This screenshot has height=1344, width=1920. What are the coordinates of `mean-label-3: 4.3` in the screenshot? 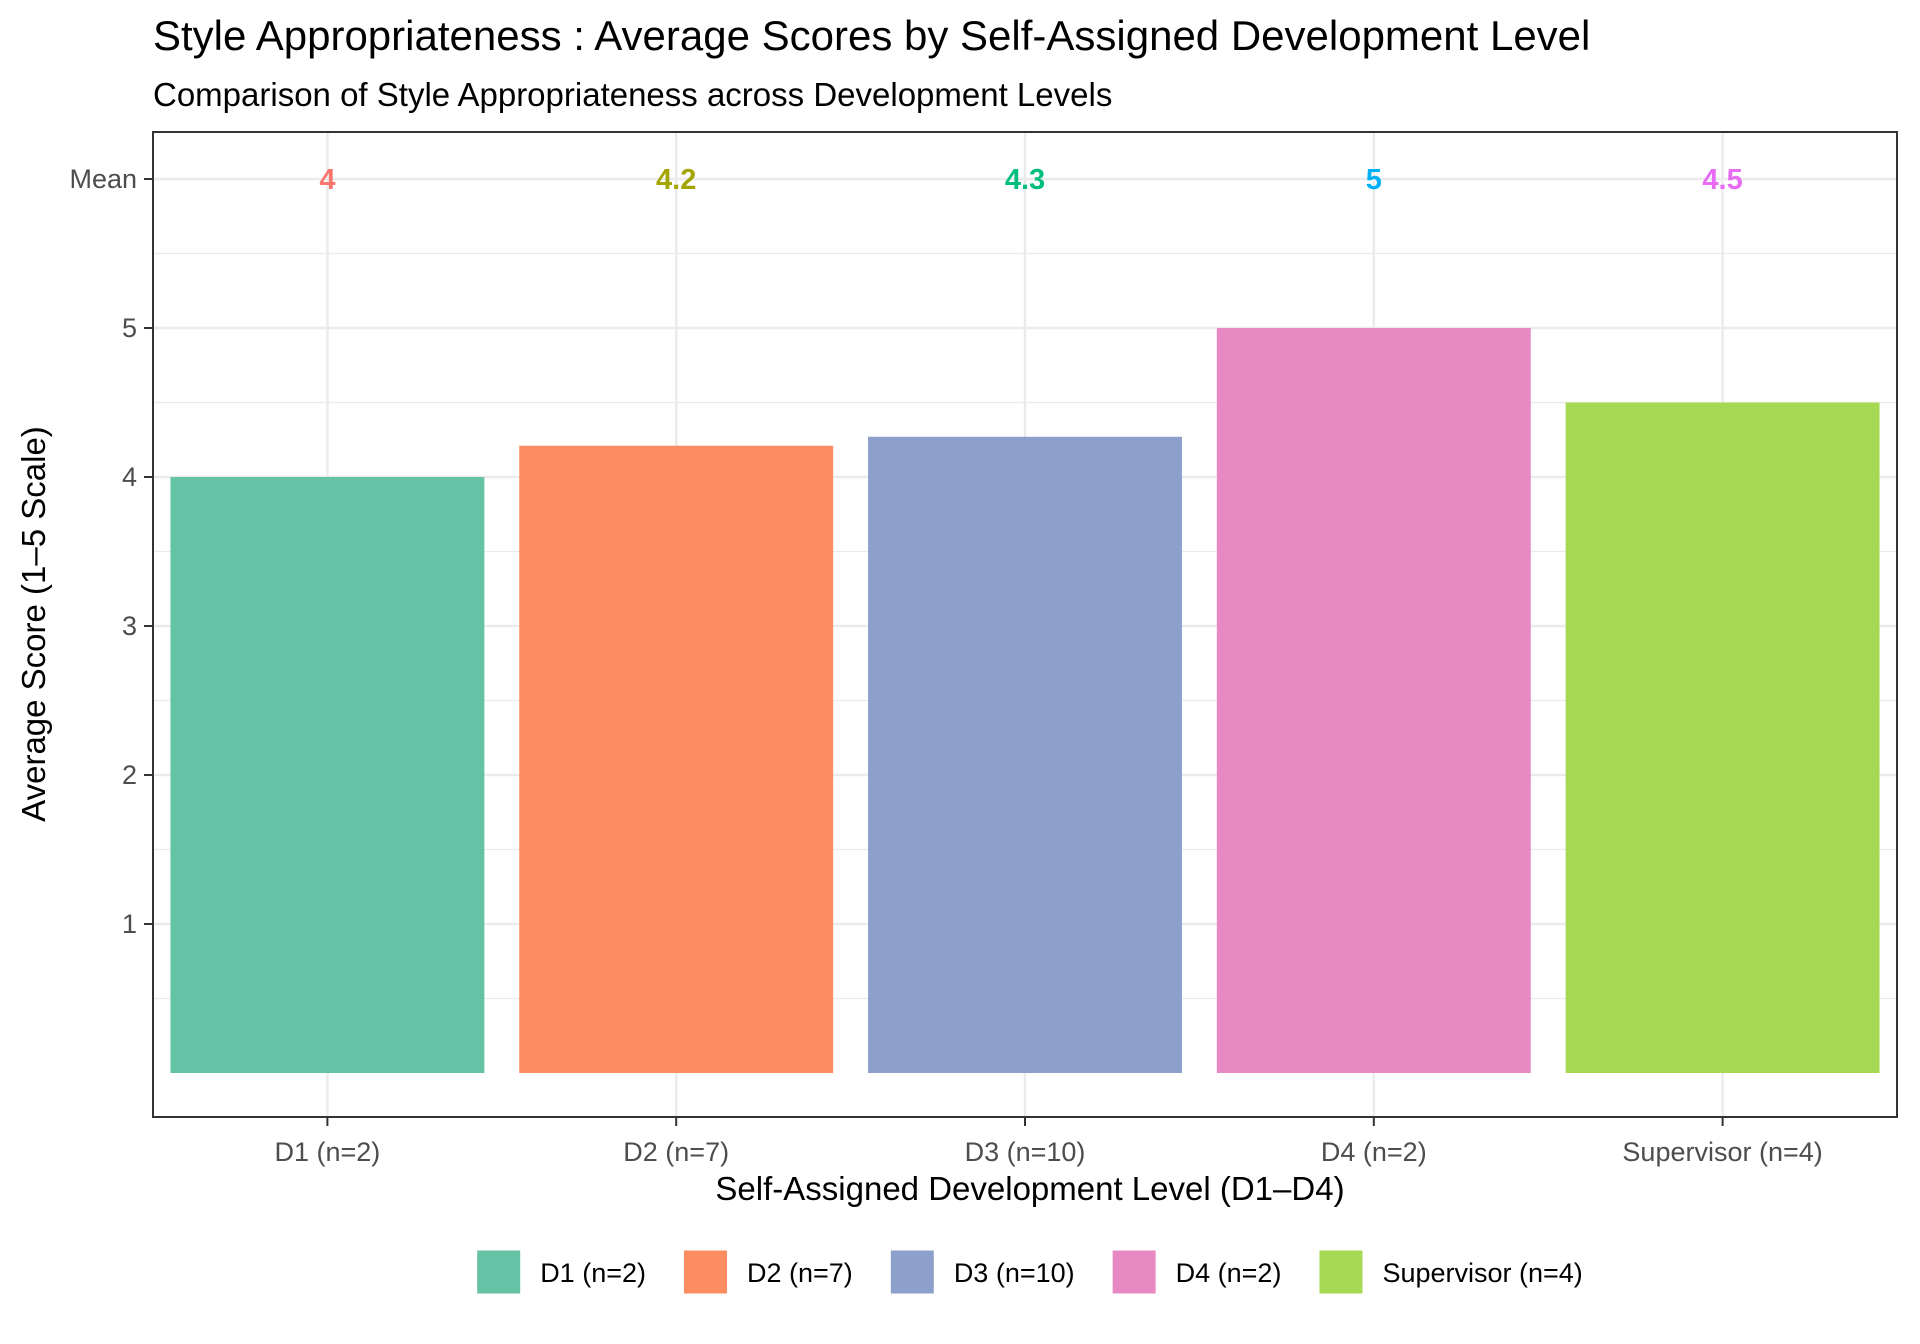 It's located at (1025, 180).